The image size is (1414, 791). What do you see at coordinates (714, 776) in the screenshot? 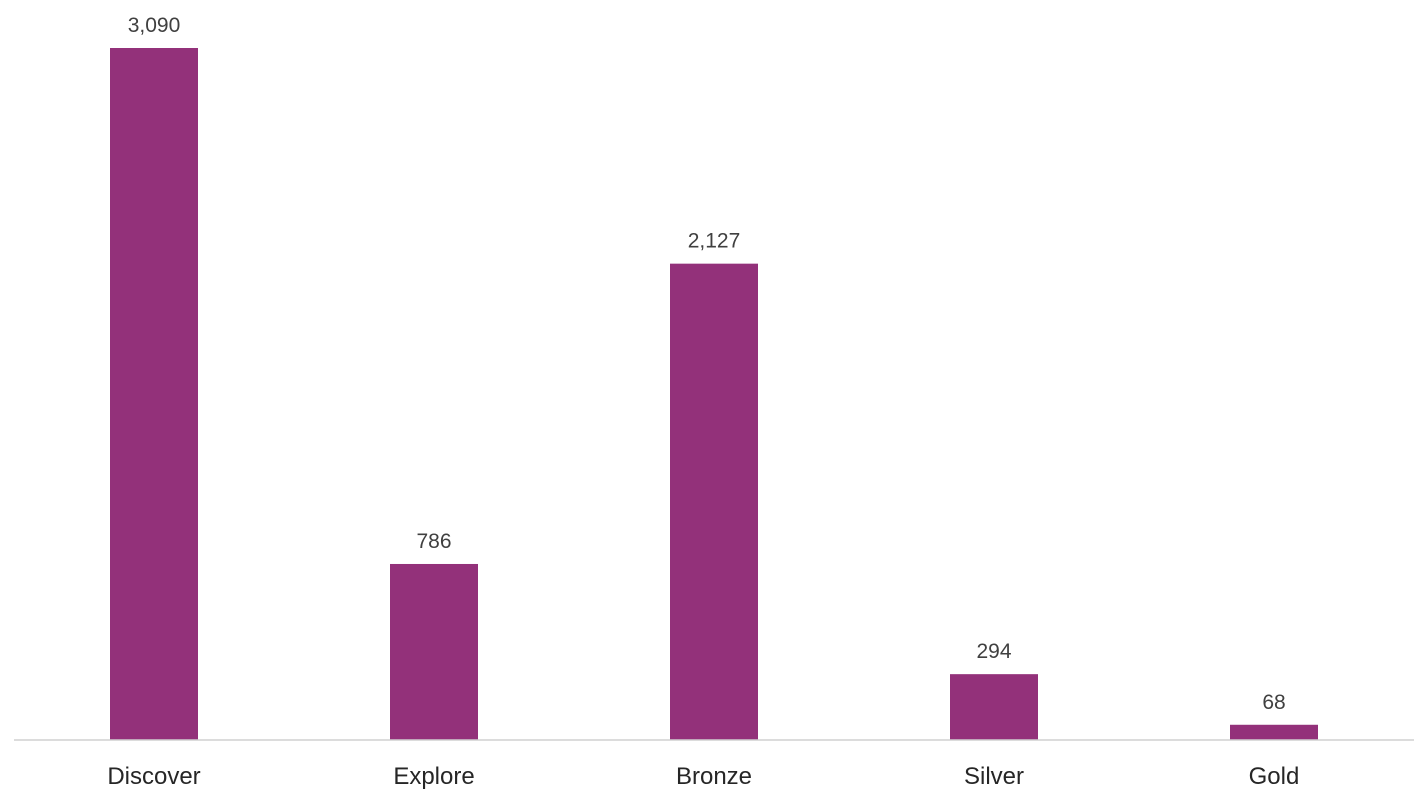
I see `category-label-bronze: Bronze` at bounding box center [714, 776].